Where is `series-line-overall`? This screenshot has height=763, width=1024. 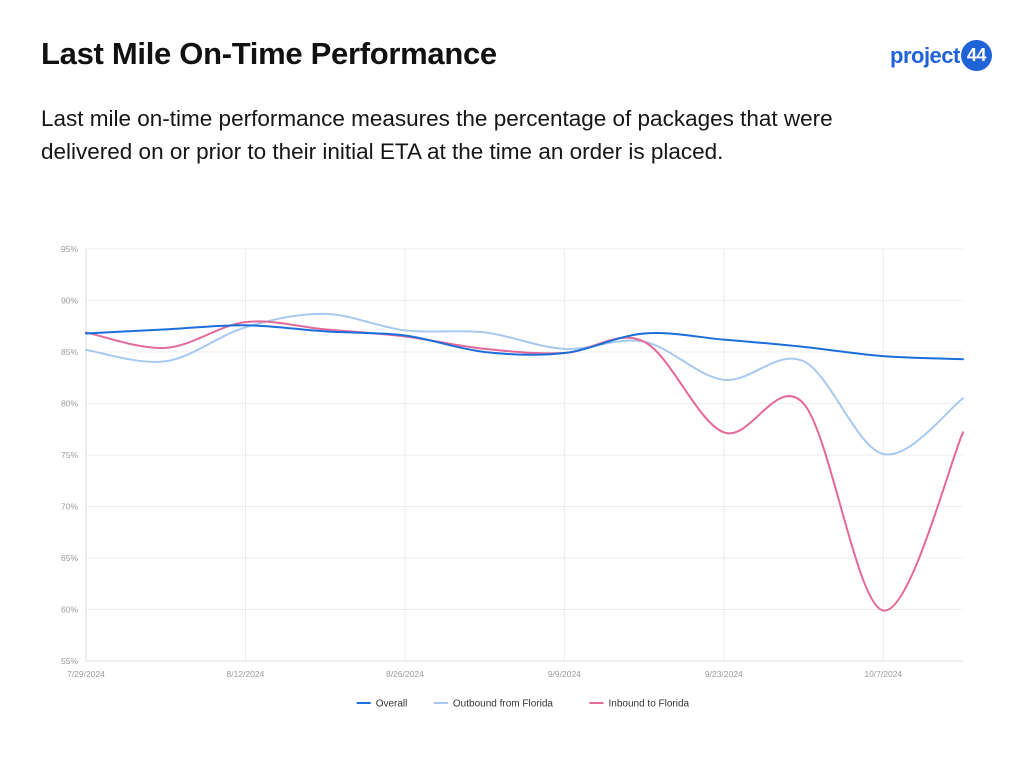 series-line-overall is located at coordinates (524, 342).